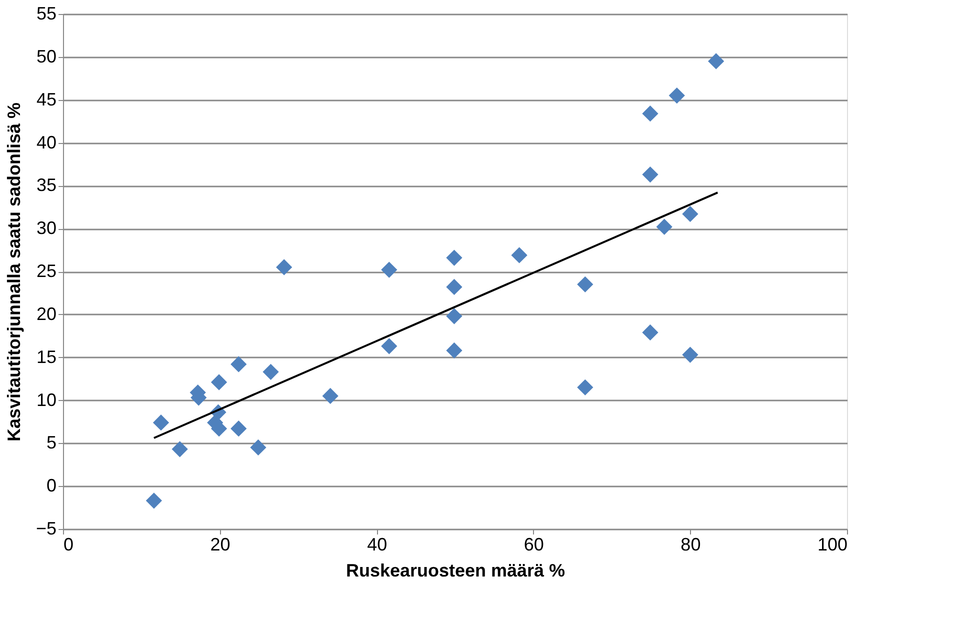 The width and height of the screenshot is (961, 633). I want to click on y-tick-label: 35, so click(46, 185).